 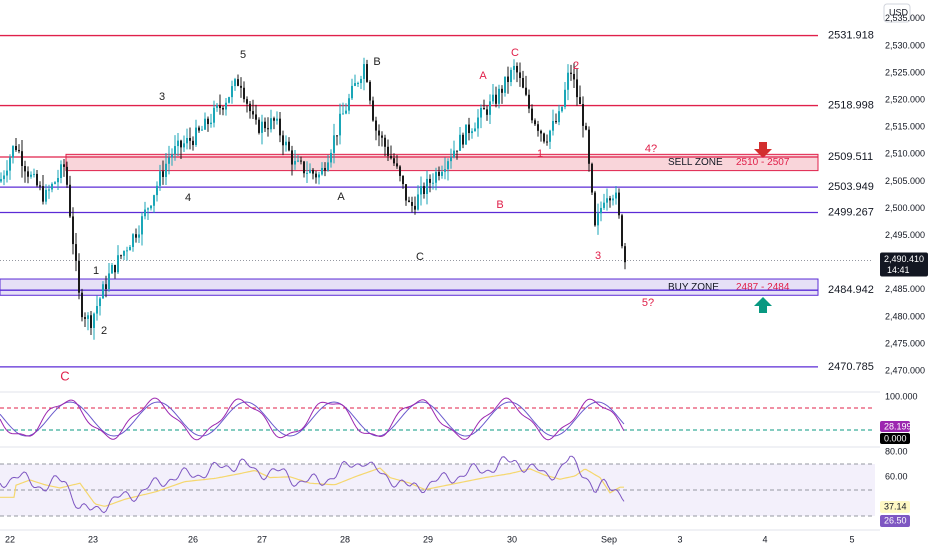 What do you see at coordinates (763, 162) in the screenshot?
I see `sell-zone-range: 2510 - 2507` at bounding box center [763, 162].